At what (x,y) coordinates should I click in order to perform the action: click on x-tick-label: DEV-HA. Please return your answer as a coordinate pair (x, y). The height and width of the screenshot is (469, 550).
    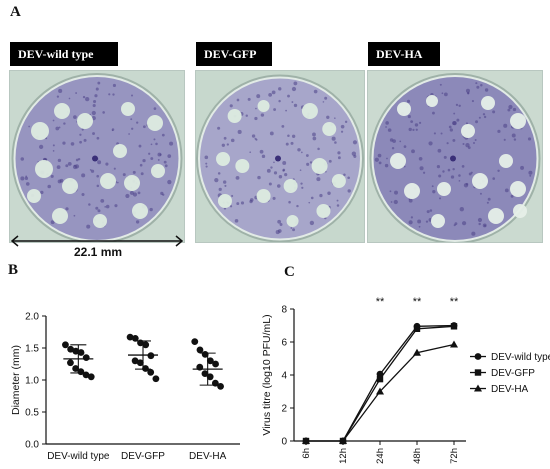
    Looking at the image, I should click on (208, 456).